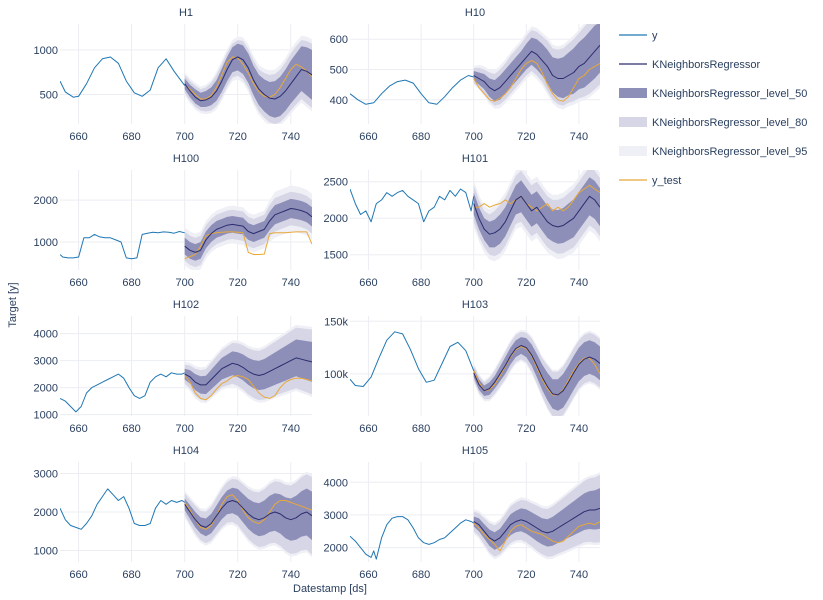 The width and height of the screenshot is (823, 600). I want to click on legend-label: KNeighborsRegressor_level_50, so click(729, 94).